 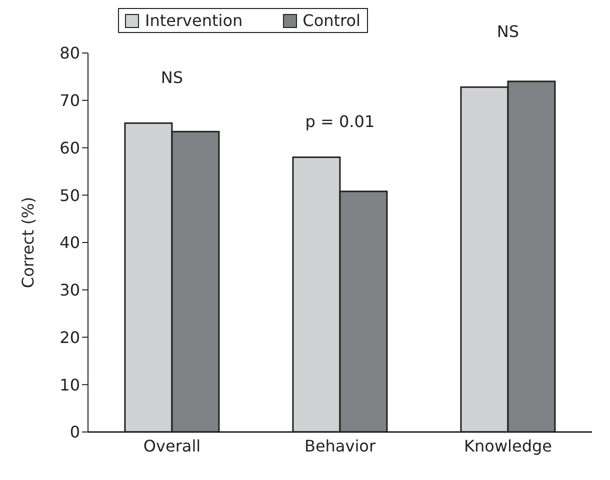 What do you see at coordinates (340, 446) in the screenshot?
I see `x-tick-label: Behavior` at bounding box center [340, 446].